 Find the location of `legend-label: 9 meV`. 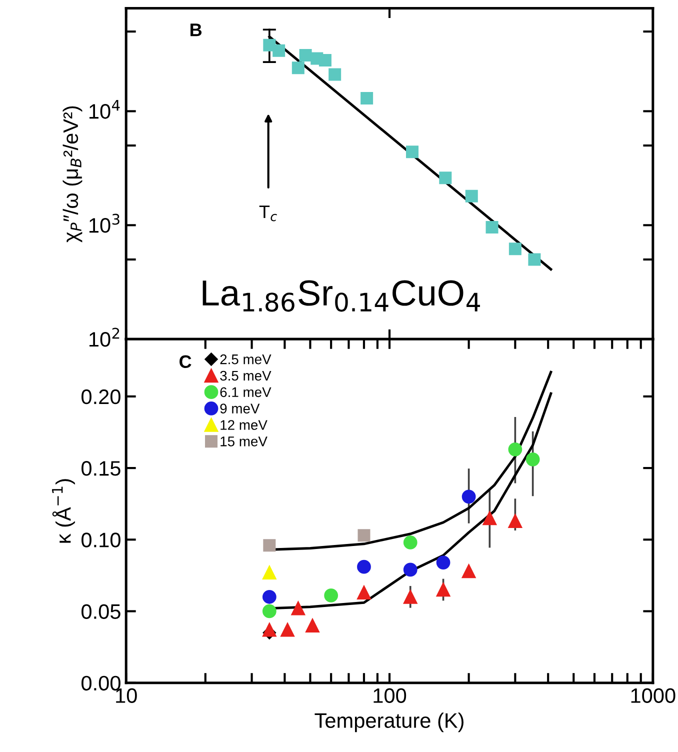

legend-label: 9 meV is located at coordinates (240, 409).